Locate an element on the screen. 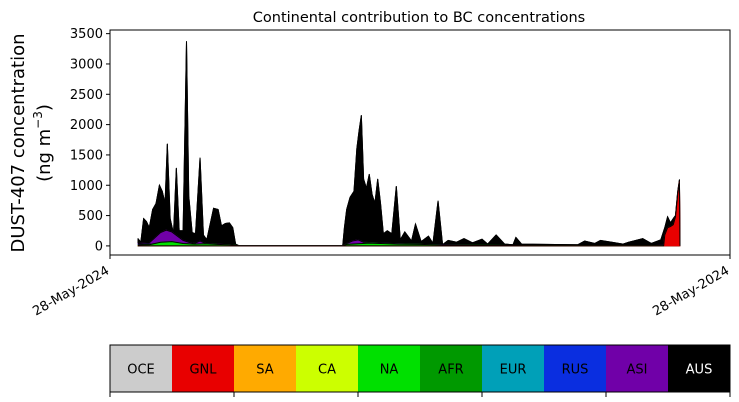 The image size is (739, 402). colorbar-label-afr: AFR is located at coordinates (450, 370).